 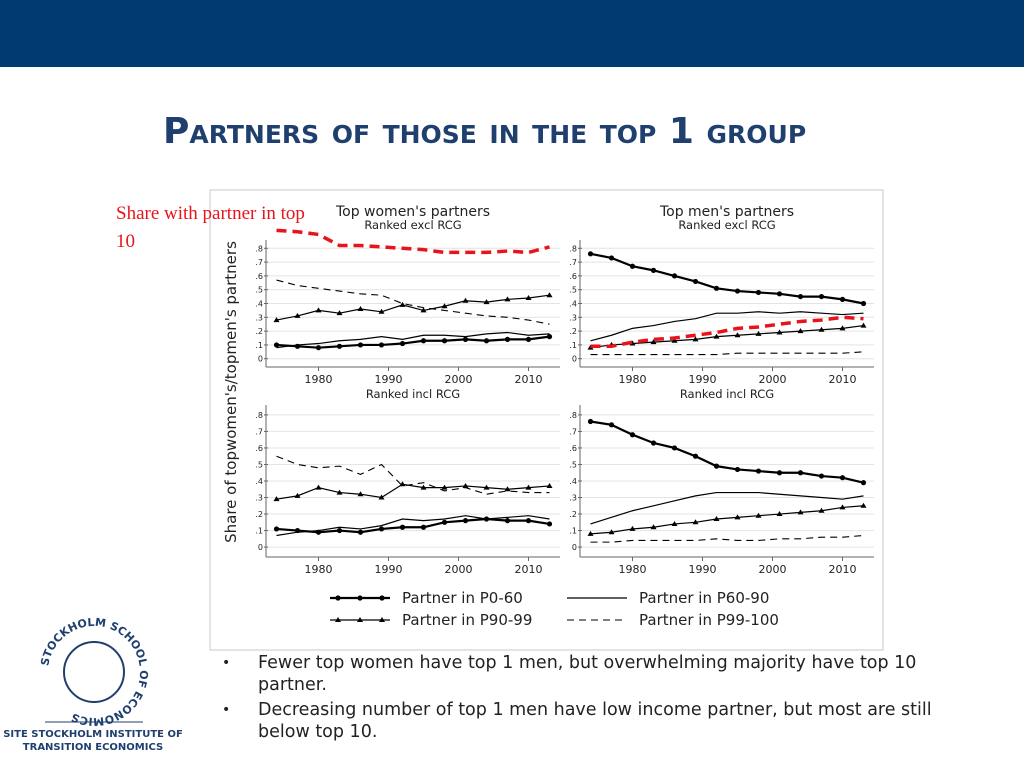 I want to click on x-tick-label: 2010, so click(x=843, y=569).